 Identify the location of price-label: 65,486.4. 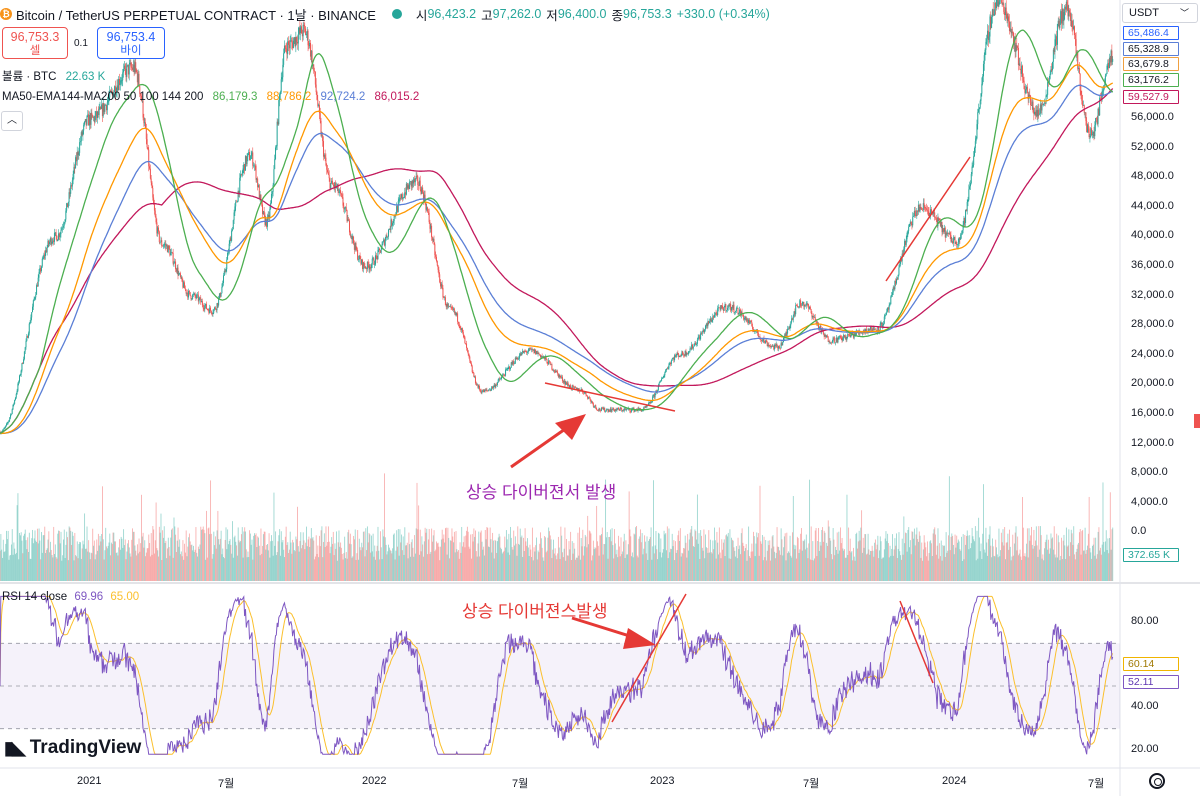
(1151, 33).